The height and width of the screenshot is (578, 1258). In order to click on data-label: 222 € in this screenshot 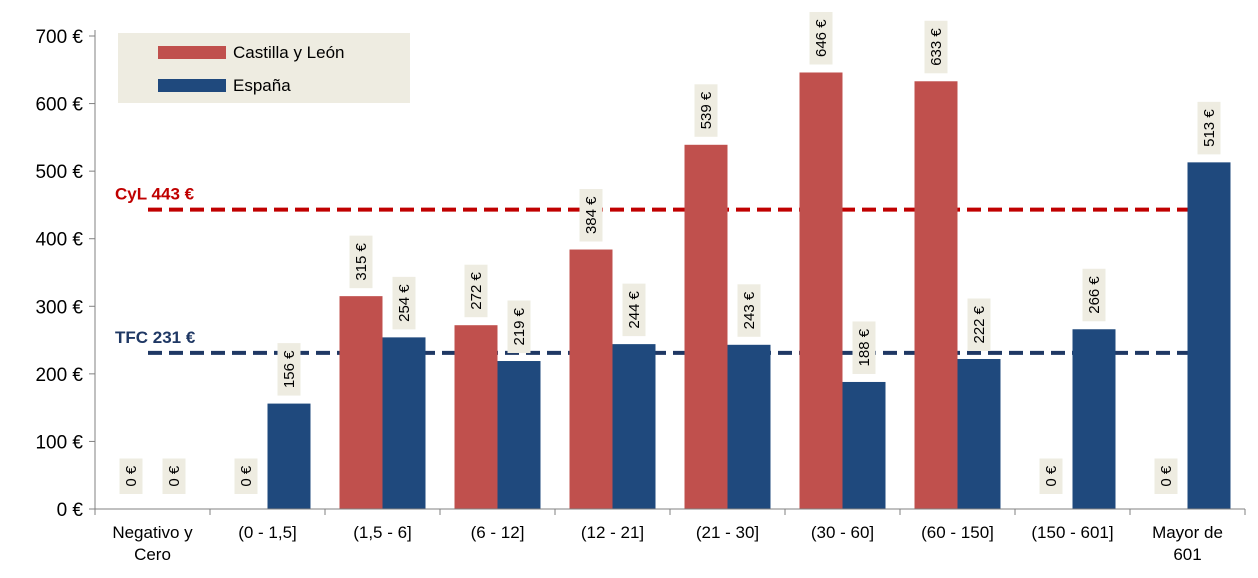, I will do `click(979, 324)`.